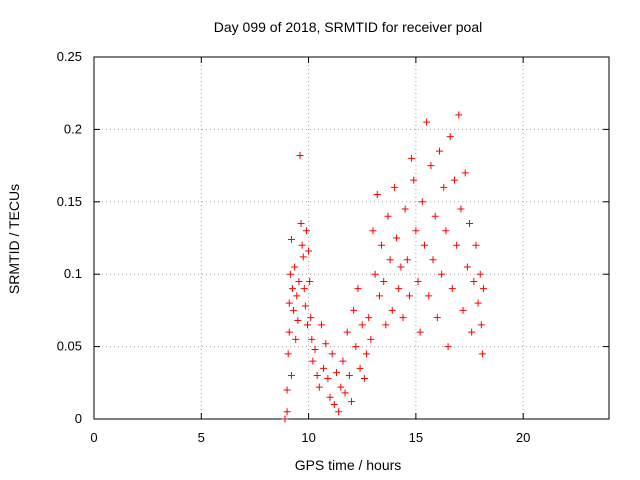 This screenshot has width=640, height=480. Describe the element at coordinates (348, 465) in the screenshot. I see `x-axis-label: GPS time / hours` at that location.